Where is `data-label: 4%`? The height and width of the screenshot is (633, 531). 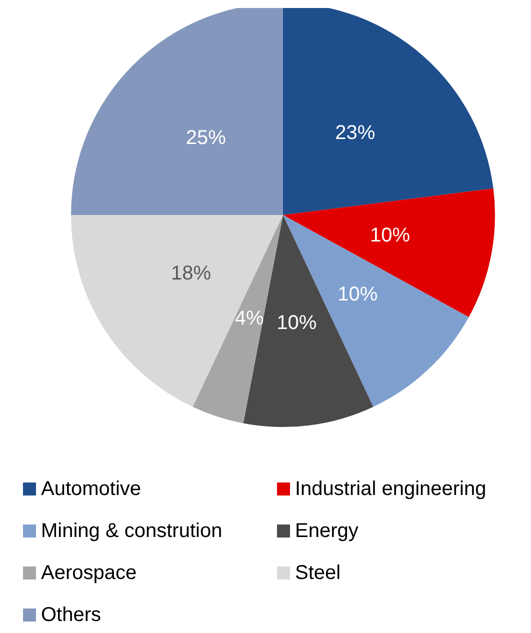
data-label: 4% is located at coordinates (249, 319).